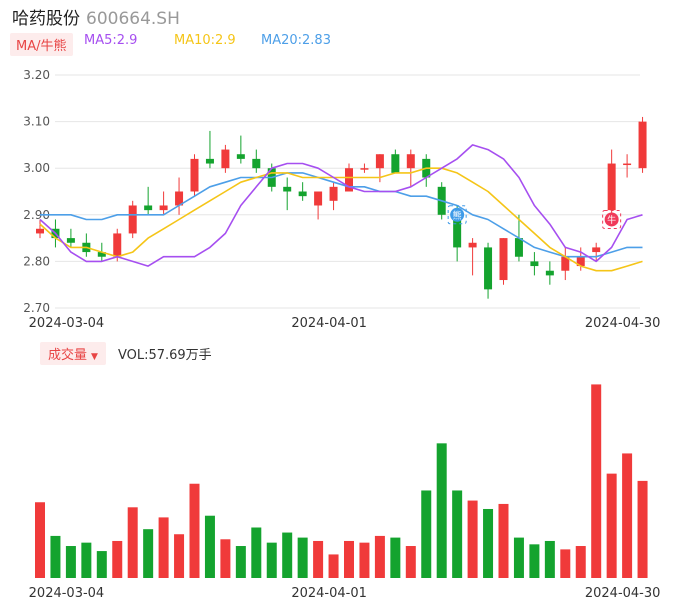  I want to click on price-x-tick-label: 2024-04-01, so click(329, 323).